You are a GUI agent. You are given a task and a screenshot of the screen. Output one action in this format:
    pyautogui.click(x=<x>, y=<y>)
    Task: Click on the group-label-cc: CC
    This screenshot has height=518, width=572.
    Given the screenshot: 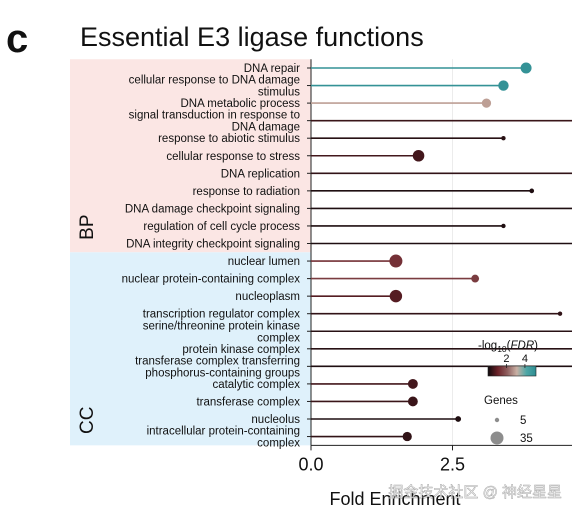 What is the action you would take?
    pyautogui.click(x=87, y=420)
    